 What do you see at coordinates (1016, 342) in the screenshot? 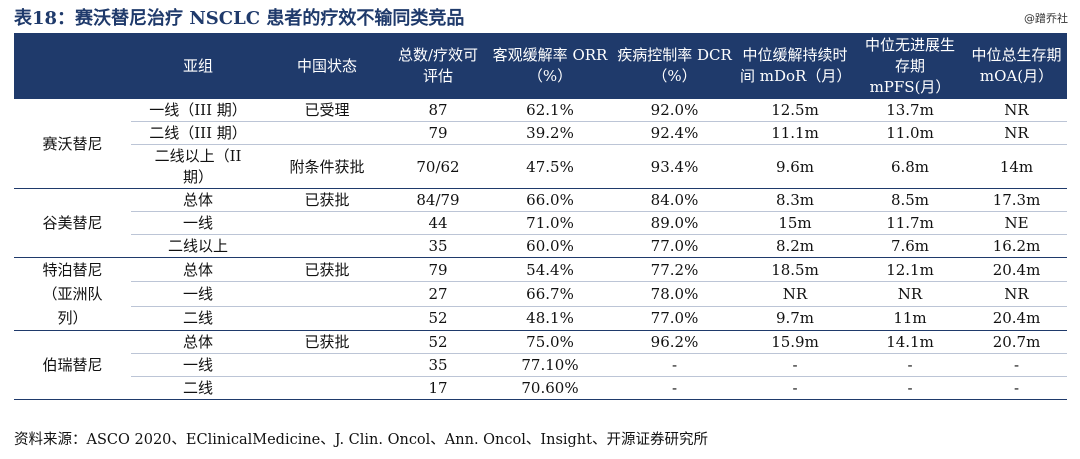
I see `value-cell: 20.7m` at bounding box center [1016, 342].